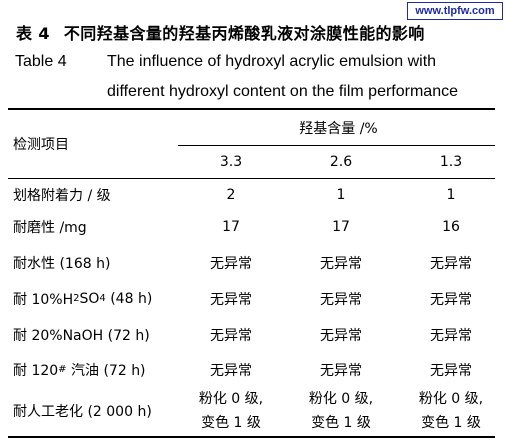 This screenshot has height=438, width=505. What do you see at coordinates (231, 194) in the screenshot?
I see `table-cell: 2` at bounding box center [231, 194].